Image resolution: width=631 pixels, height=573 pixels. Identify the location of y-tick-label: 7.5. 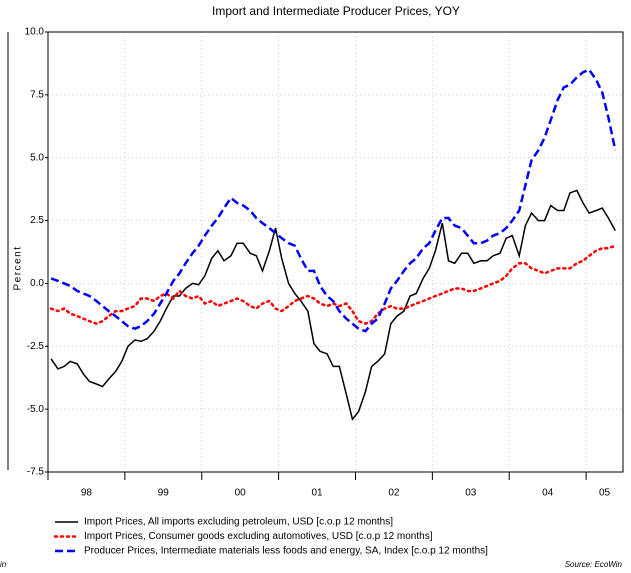
(37, 94).